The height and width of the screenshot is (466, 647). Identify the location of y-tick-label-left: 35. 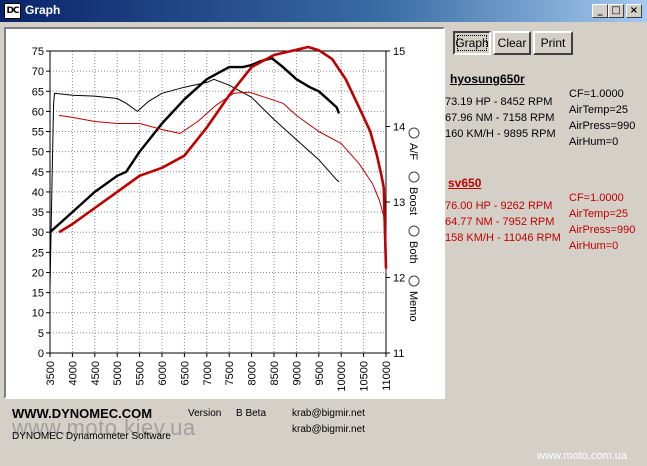
(38, 213).